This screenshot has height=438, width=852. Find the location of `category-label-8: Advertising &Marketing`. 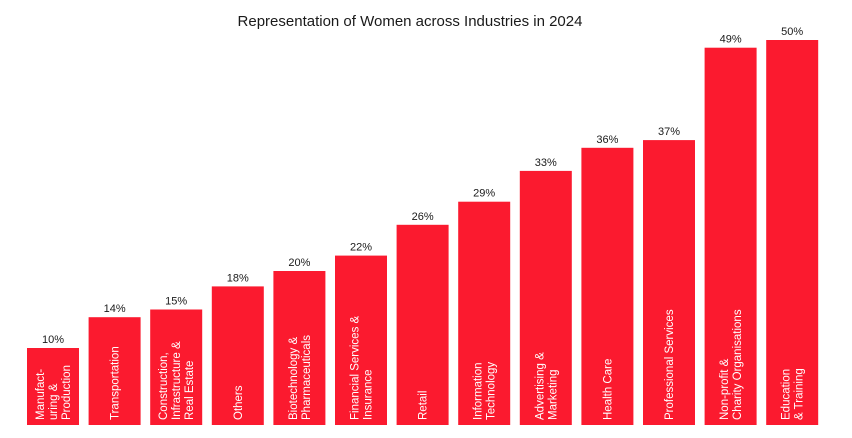

category-label-8: Advertising &Marketing is located at coordinates (546, 386).